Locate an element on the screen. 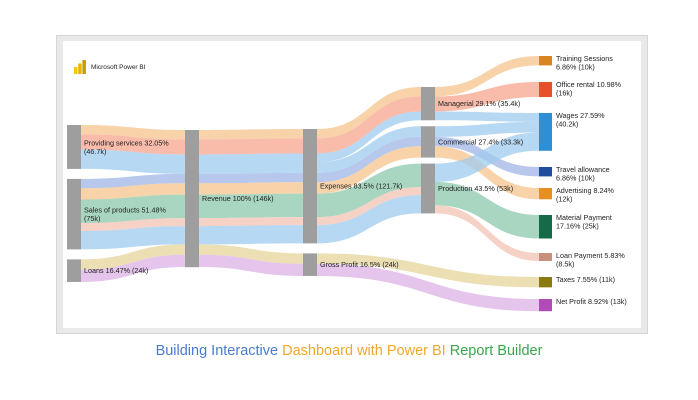 The image size is (698, 400). link-production-to-material is located at coordinates (487, 210).